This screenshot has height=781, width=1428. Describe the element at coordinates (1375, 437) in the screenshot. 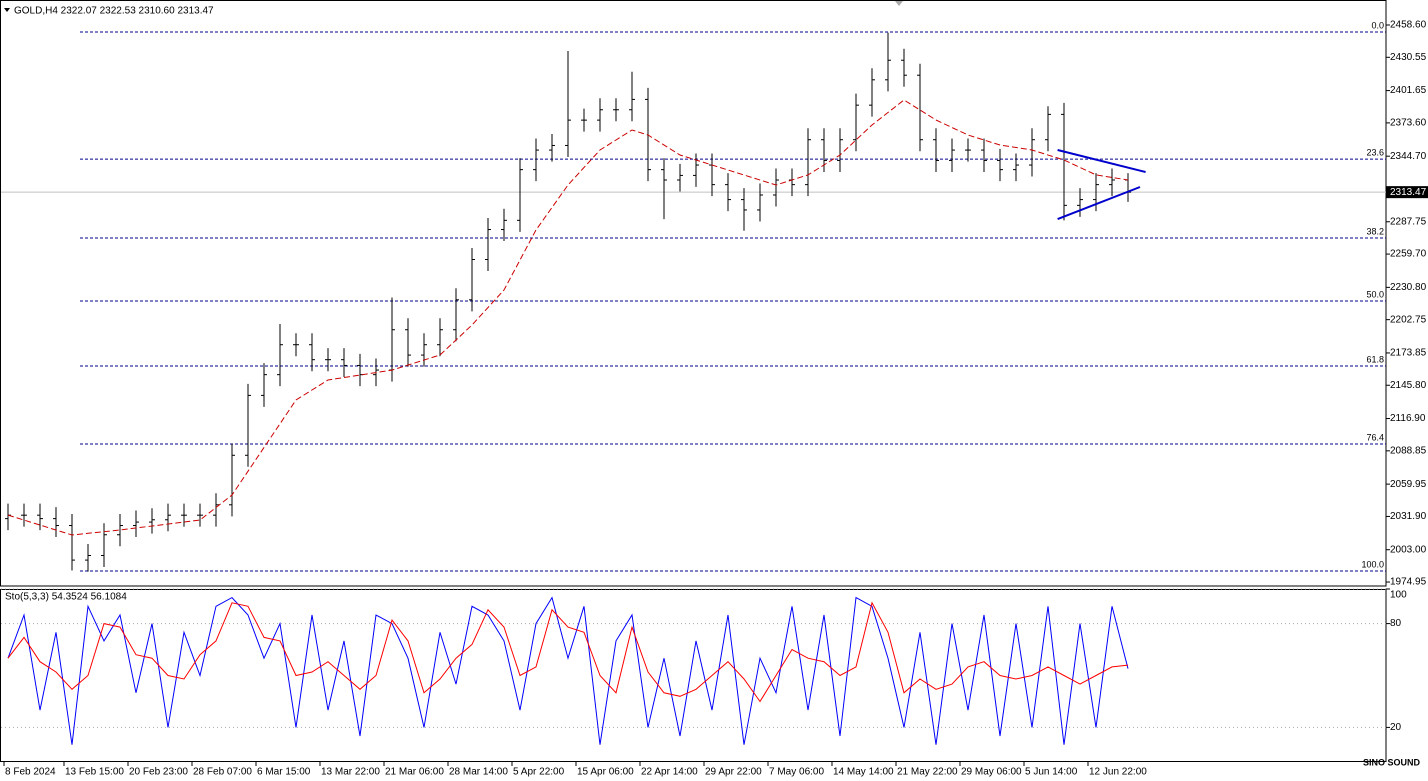

I see `fib-label: 76.4` at that location.